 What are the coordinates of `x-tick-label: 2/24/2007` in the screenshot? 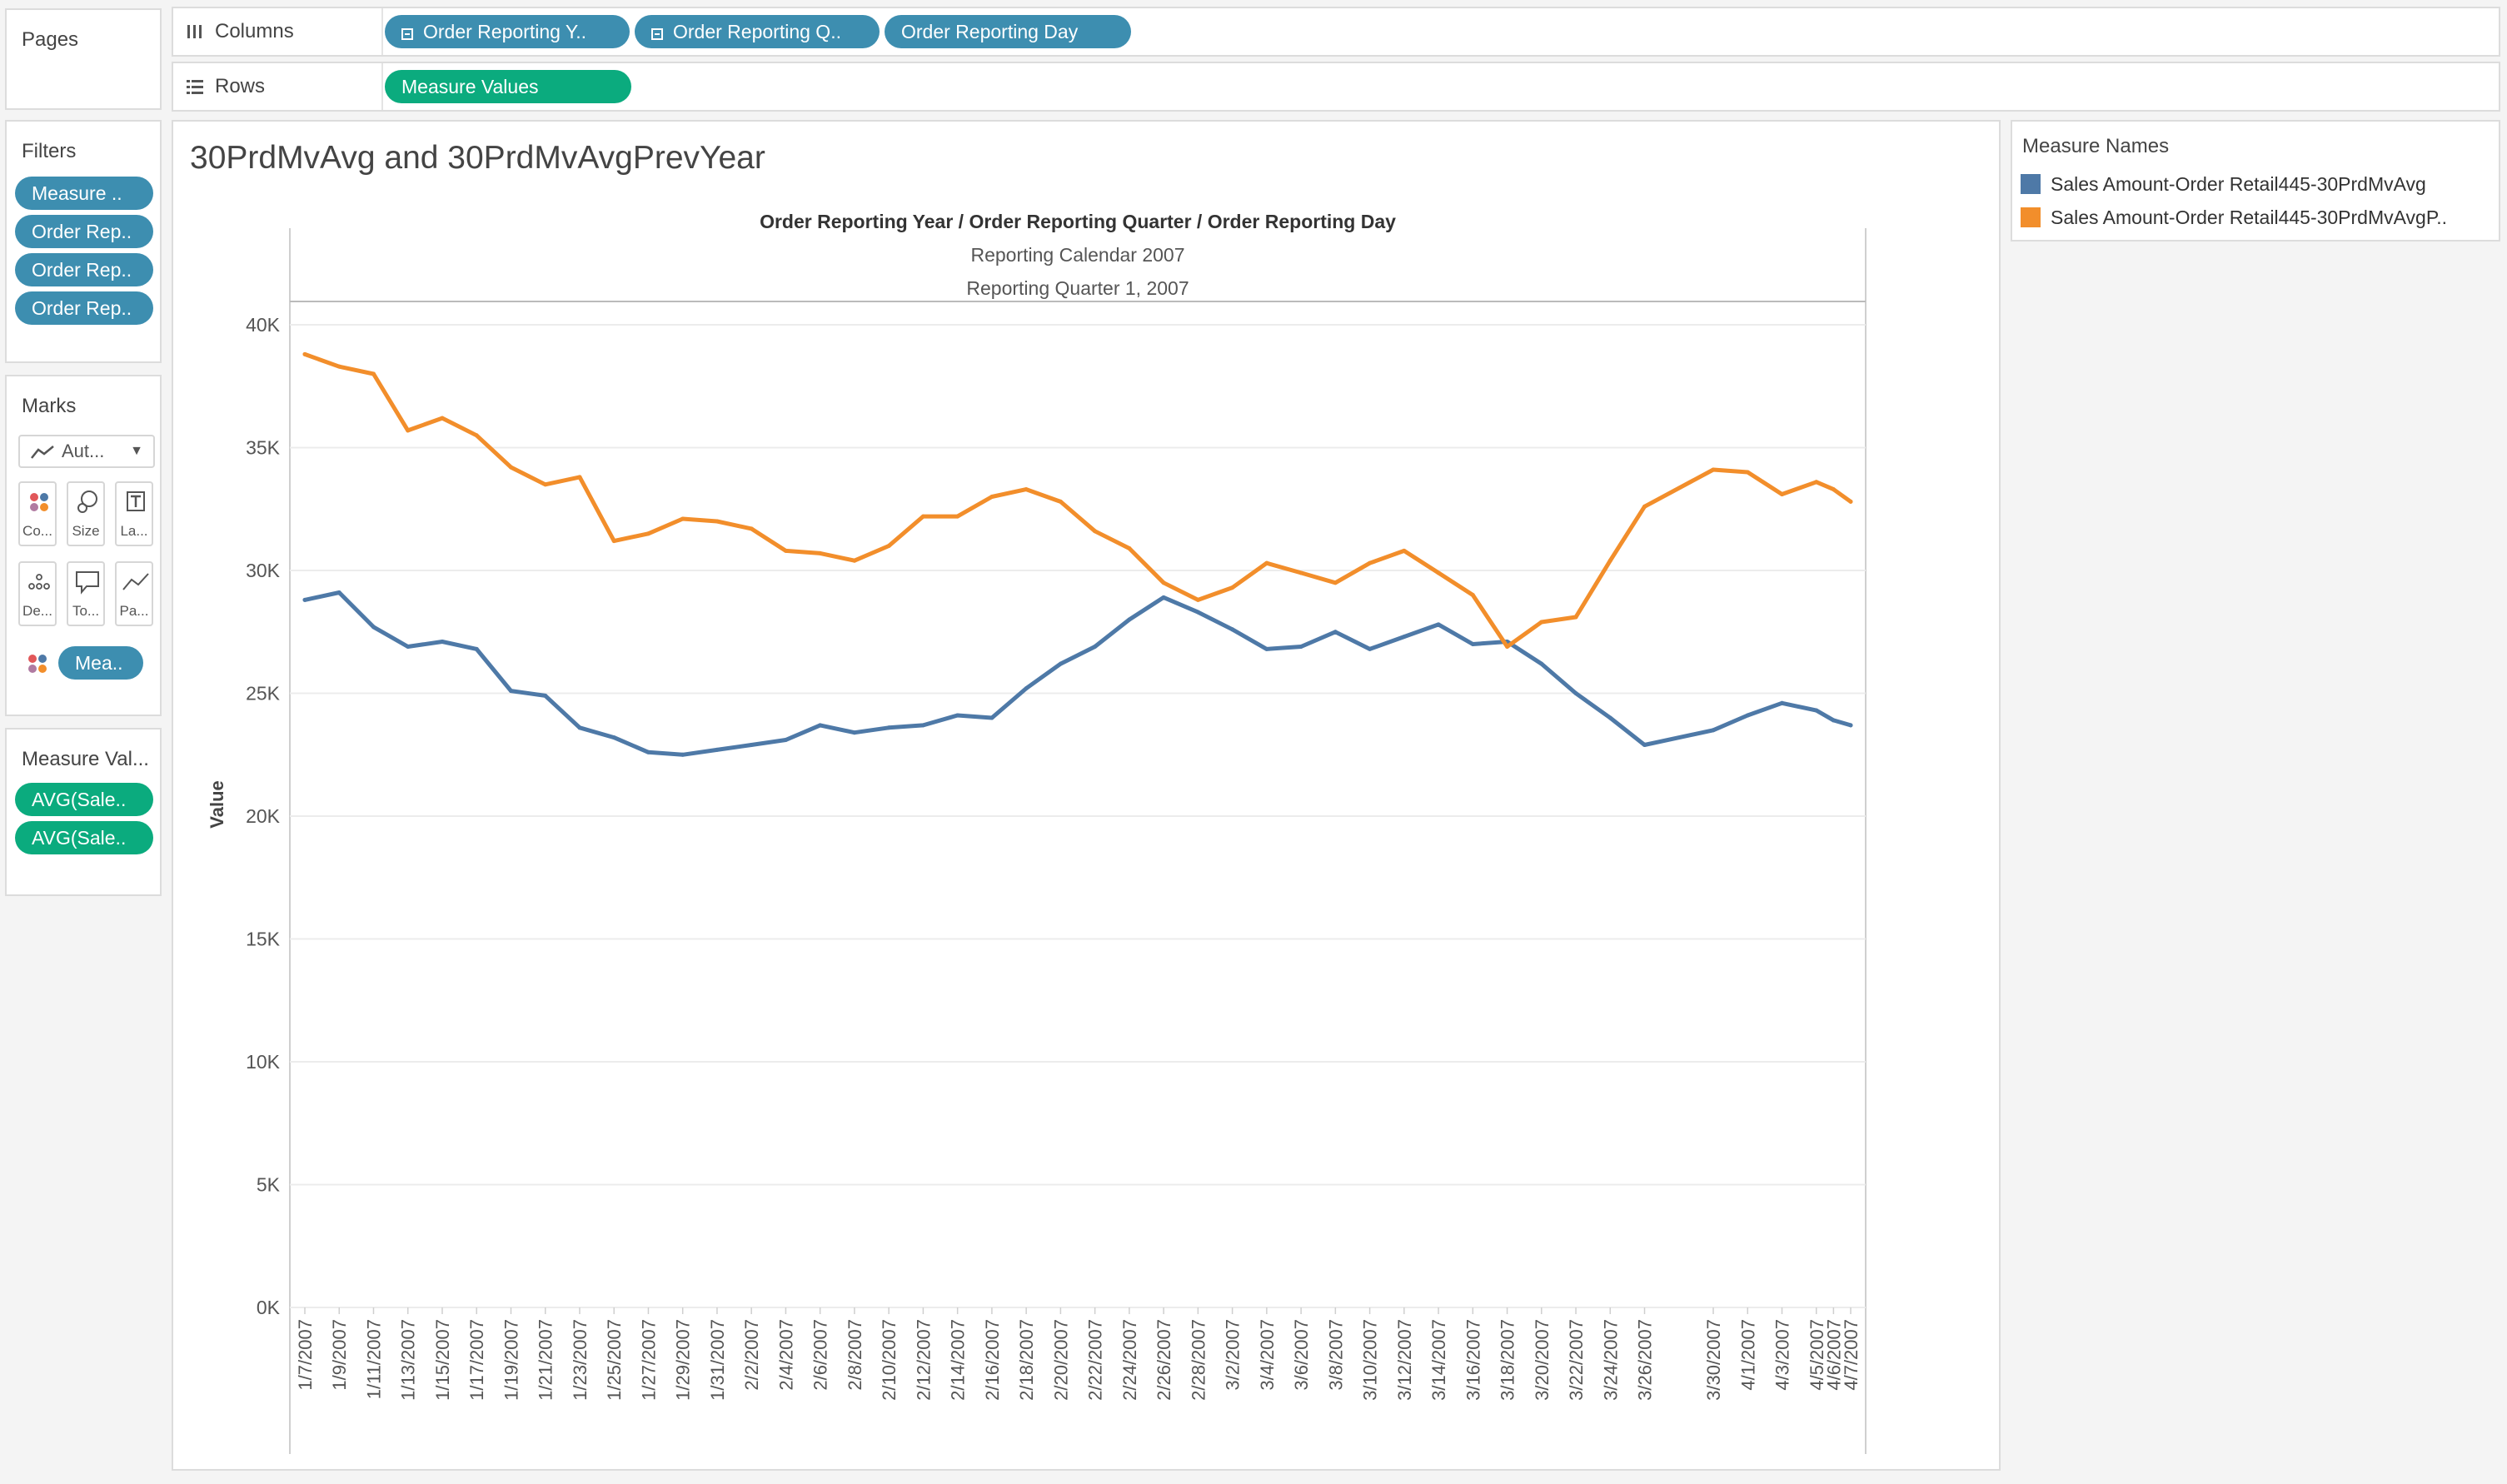 It's located at (1129, 1360).